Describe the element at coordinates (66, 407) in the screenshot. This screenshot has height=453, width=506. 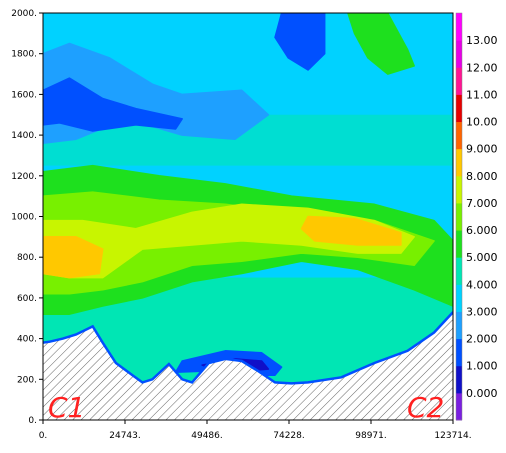
I see `section-start-label: C1` at that location.